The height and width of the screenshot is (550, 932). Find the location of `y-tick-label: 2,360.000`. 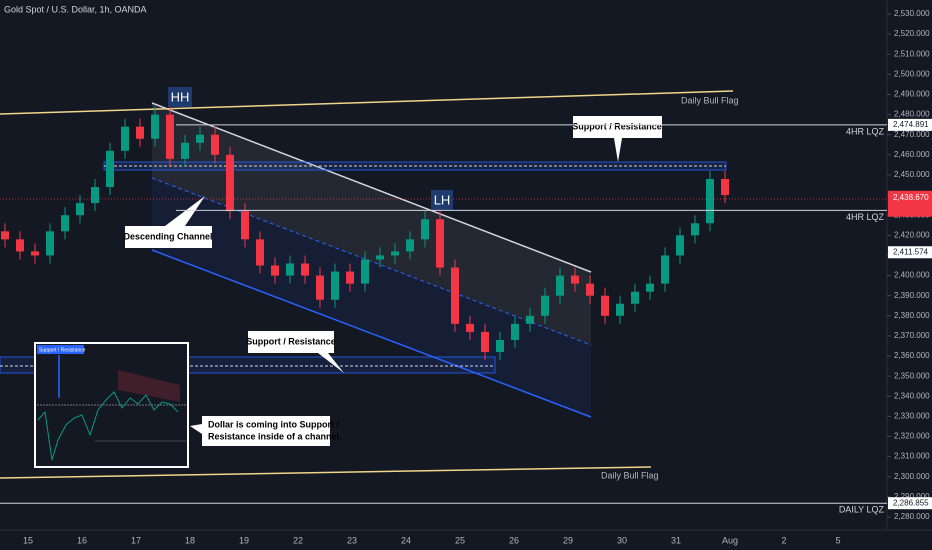

y-tick-label: 2,360.000 is located at coordinates (912, 355).